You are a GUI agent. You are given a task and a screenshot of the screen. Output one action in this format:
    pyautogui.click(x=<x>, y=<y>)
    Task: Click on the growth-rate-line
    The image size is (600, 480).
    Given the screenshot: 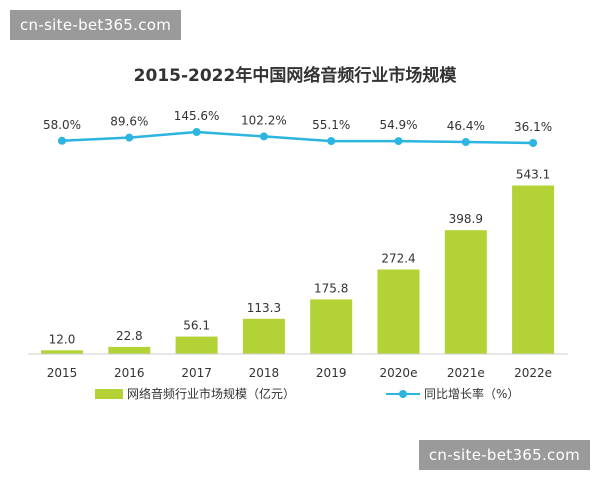 What is the action you would take?
    pyautogui.click(x=297, y=137)
    